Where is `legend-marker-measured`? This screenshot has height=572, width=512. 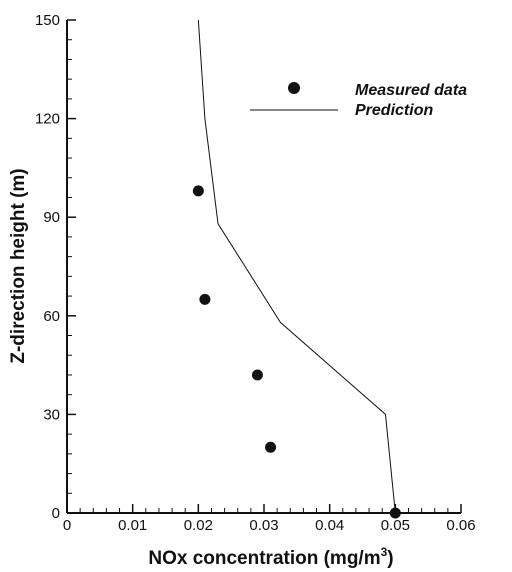 legend-marker-measured is located at coordinates (294, 88).